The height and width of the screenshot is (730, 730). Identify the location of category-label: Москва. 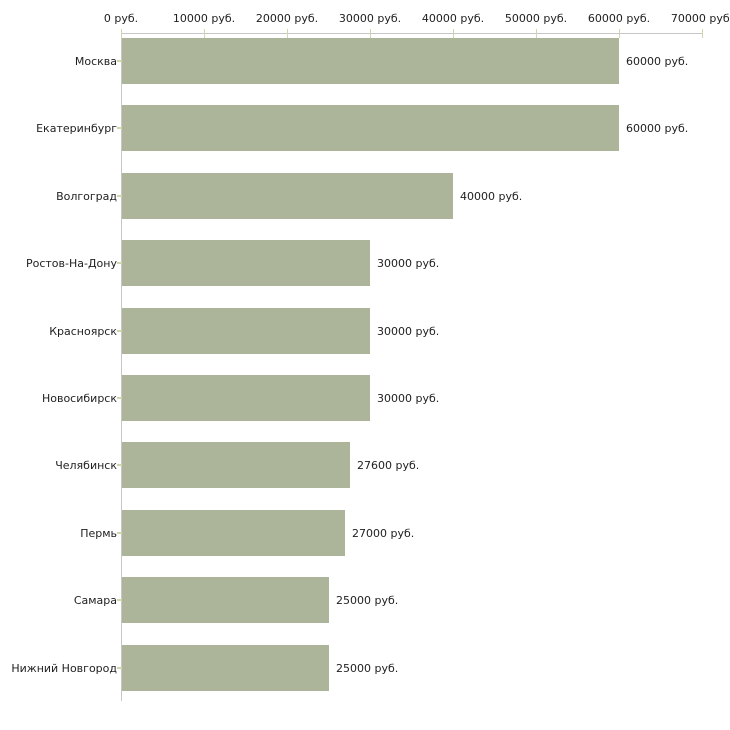
(95, 61).